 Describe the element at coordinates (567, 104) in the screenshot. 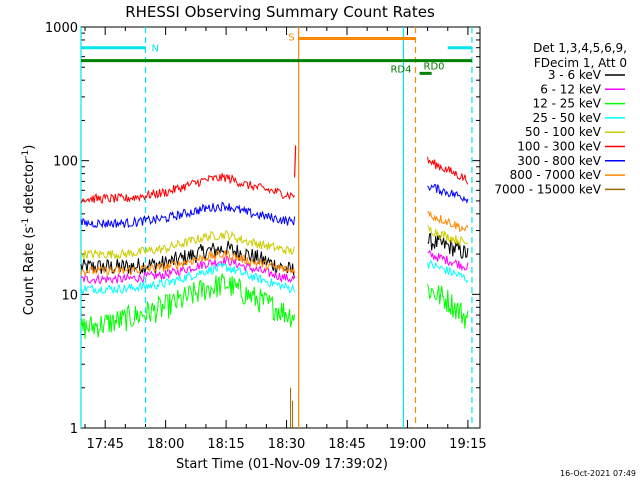

I see `legend-entry-label: 12 - 25 keV` at that location.